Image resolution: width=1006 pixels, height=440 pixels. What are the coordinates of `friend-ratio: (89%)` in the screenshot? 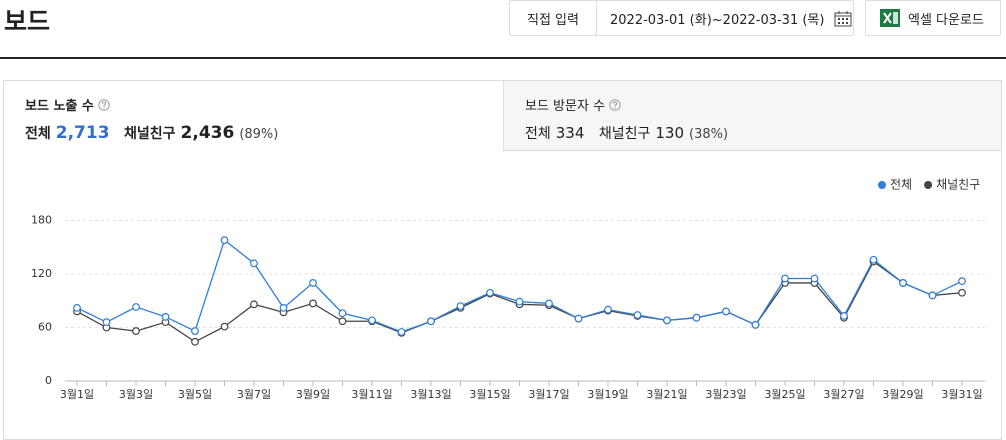 It's located at (259, 134).